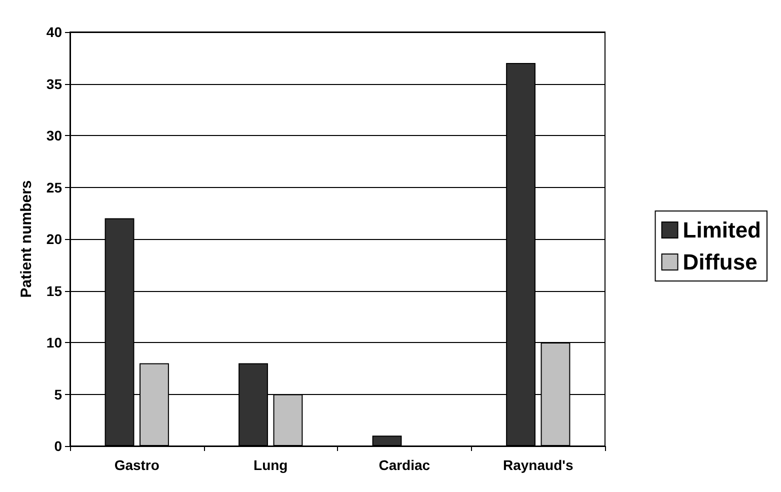 This screenshot has width=781, height=492. Describe the element at coordinates (538, 465) in the screenshot. I see `x-tick-label: Raynaud's` at that location.